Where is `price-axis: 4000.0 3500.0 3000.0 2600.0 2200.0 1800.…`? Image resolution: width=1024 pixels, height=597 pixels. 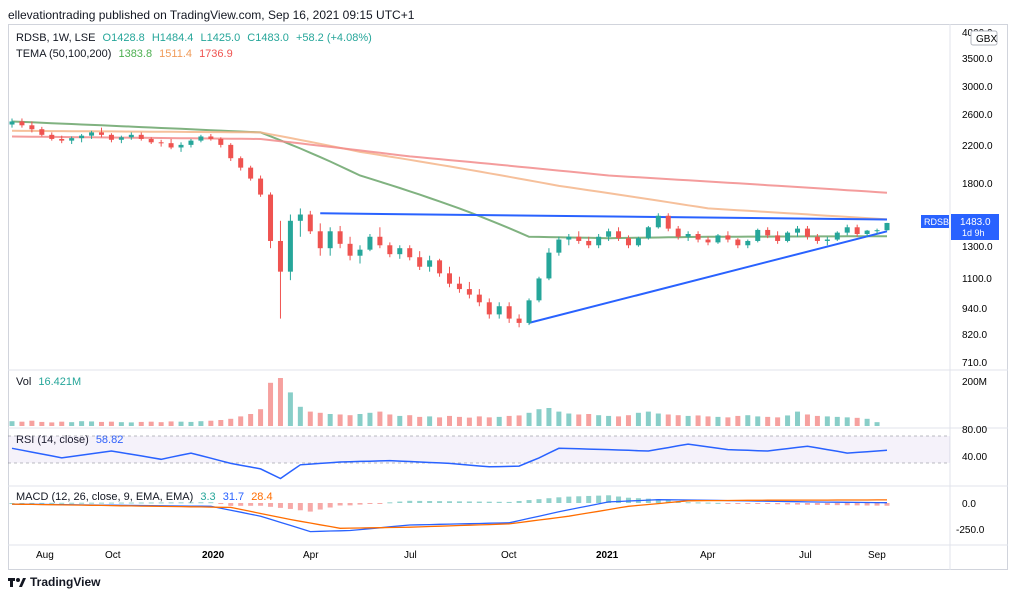 price-axis: 4000.0 3500.0 3000.0 2600.0 2200.0 1800.… is located at coordinates (977, 198).